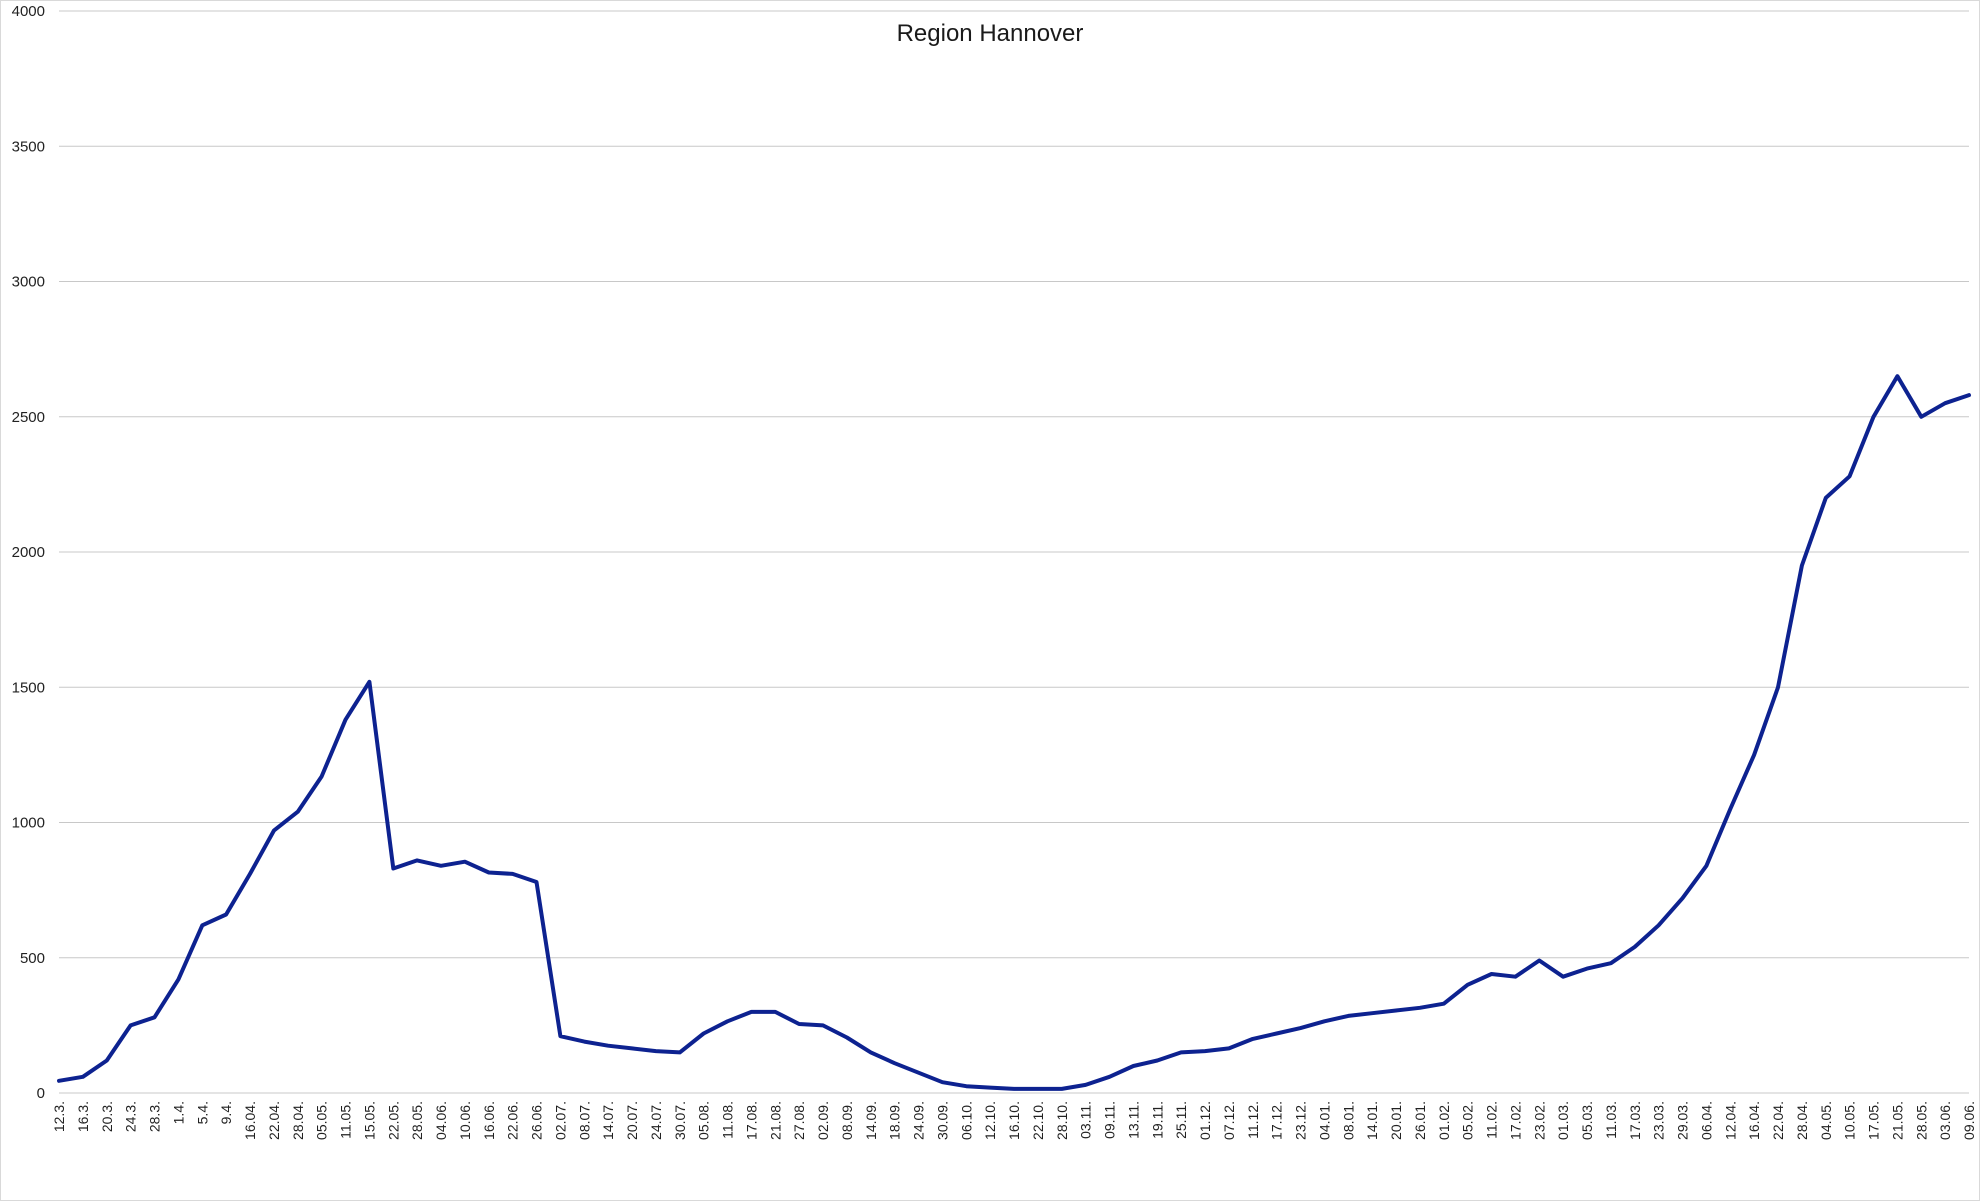 The image size is (1980, 1201). Describe the element at coordinates (1468, 1120) in the screenshot. I see `x-tick-label: 05.02.` at that location.